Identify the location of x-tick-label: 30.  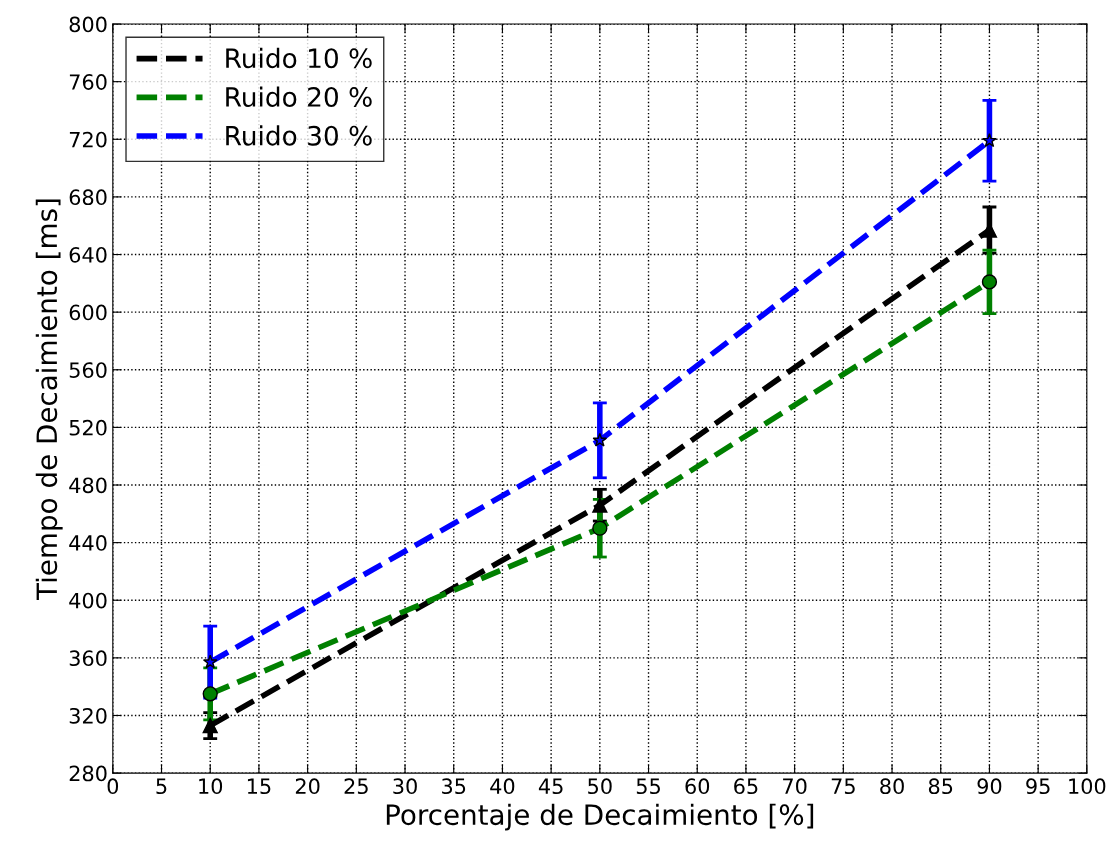
(405, 786).